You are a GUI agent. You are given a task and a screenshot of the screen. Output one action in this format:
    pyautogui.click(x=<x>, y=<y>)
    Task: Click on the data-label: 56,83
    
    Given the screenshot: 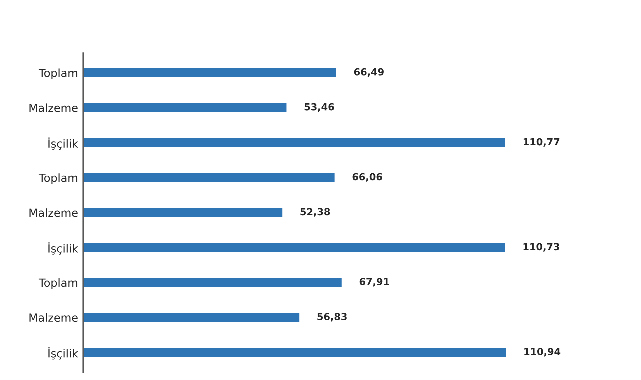 What is the action you would take?
    pyautogui.click(x=332, y=317)
    